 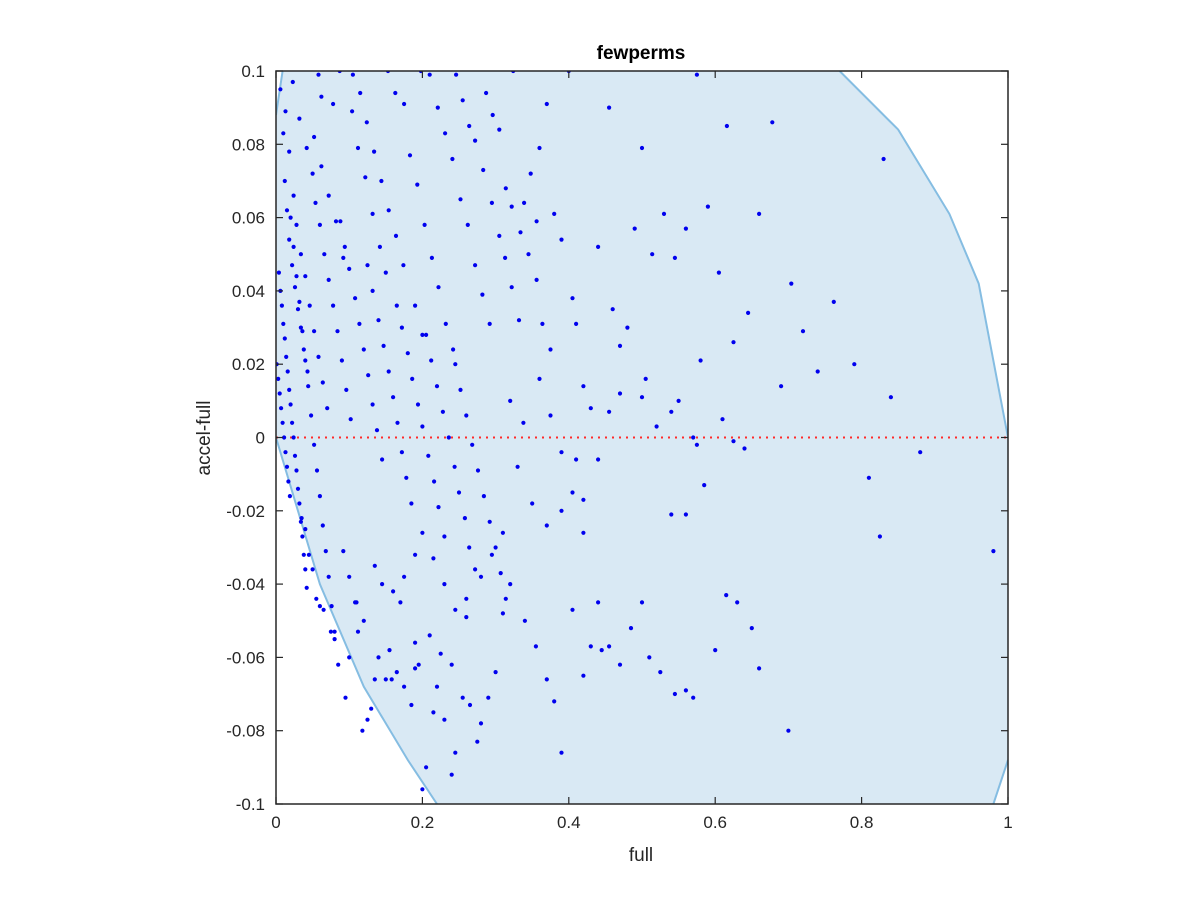 What do you see at coordinates (245, 731) in the screenshot?
I see `y-tick-label: -0.08` at bounding box center [245, 731].